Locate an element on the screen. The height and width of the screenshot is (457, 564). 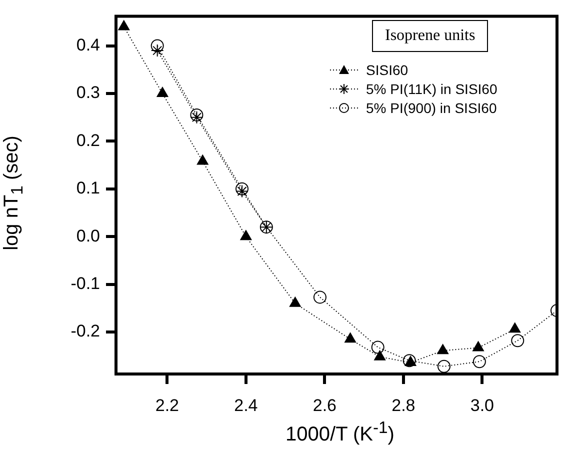
y-tick-label: 0.1 is located at coordinates (88, 188).